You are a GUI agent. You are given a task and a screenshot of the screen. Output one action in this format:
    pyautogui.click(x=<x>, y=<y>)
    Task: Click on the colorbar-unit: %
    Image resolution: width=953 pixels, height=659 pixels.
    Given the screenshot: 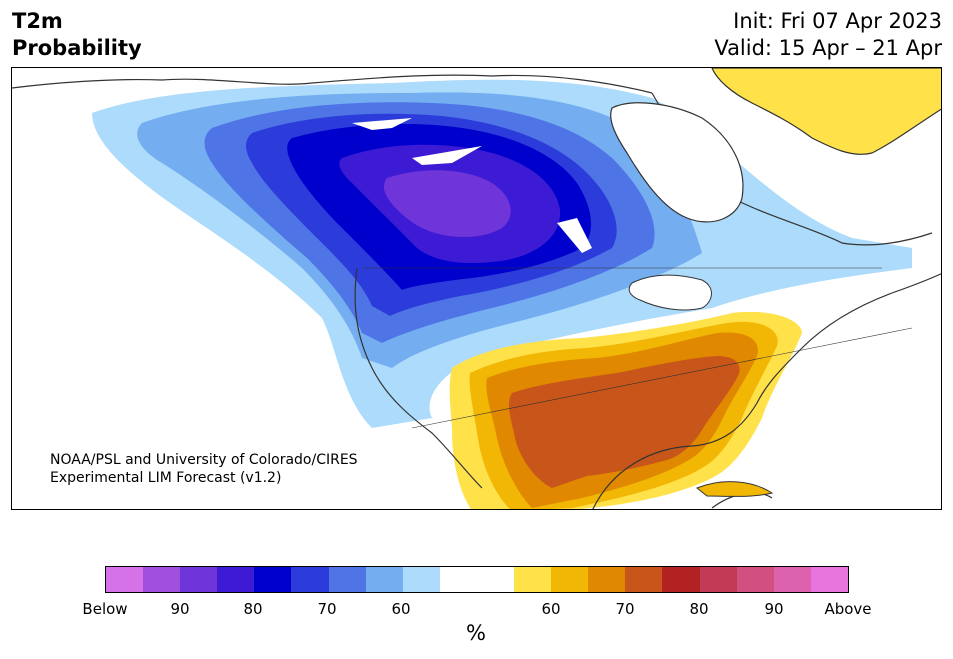 What is the action you would take?
    pyautogui.click(x=476, y=633)
    